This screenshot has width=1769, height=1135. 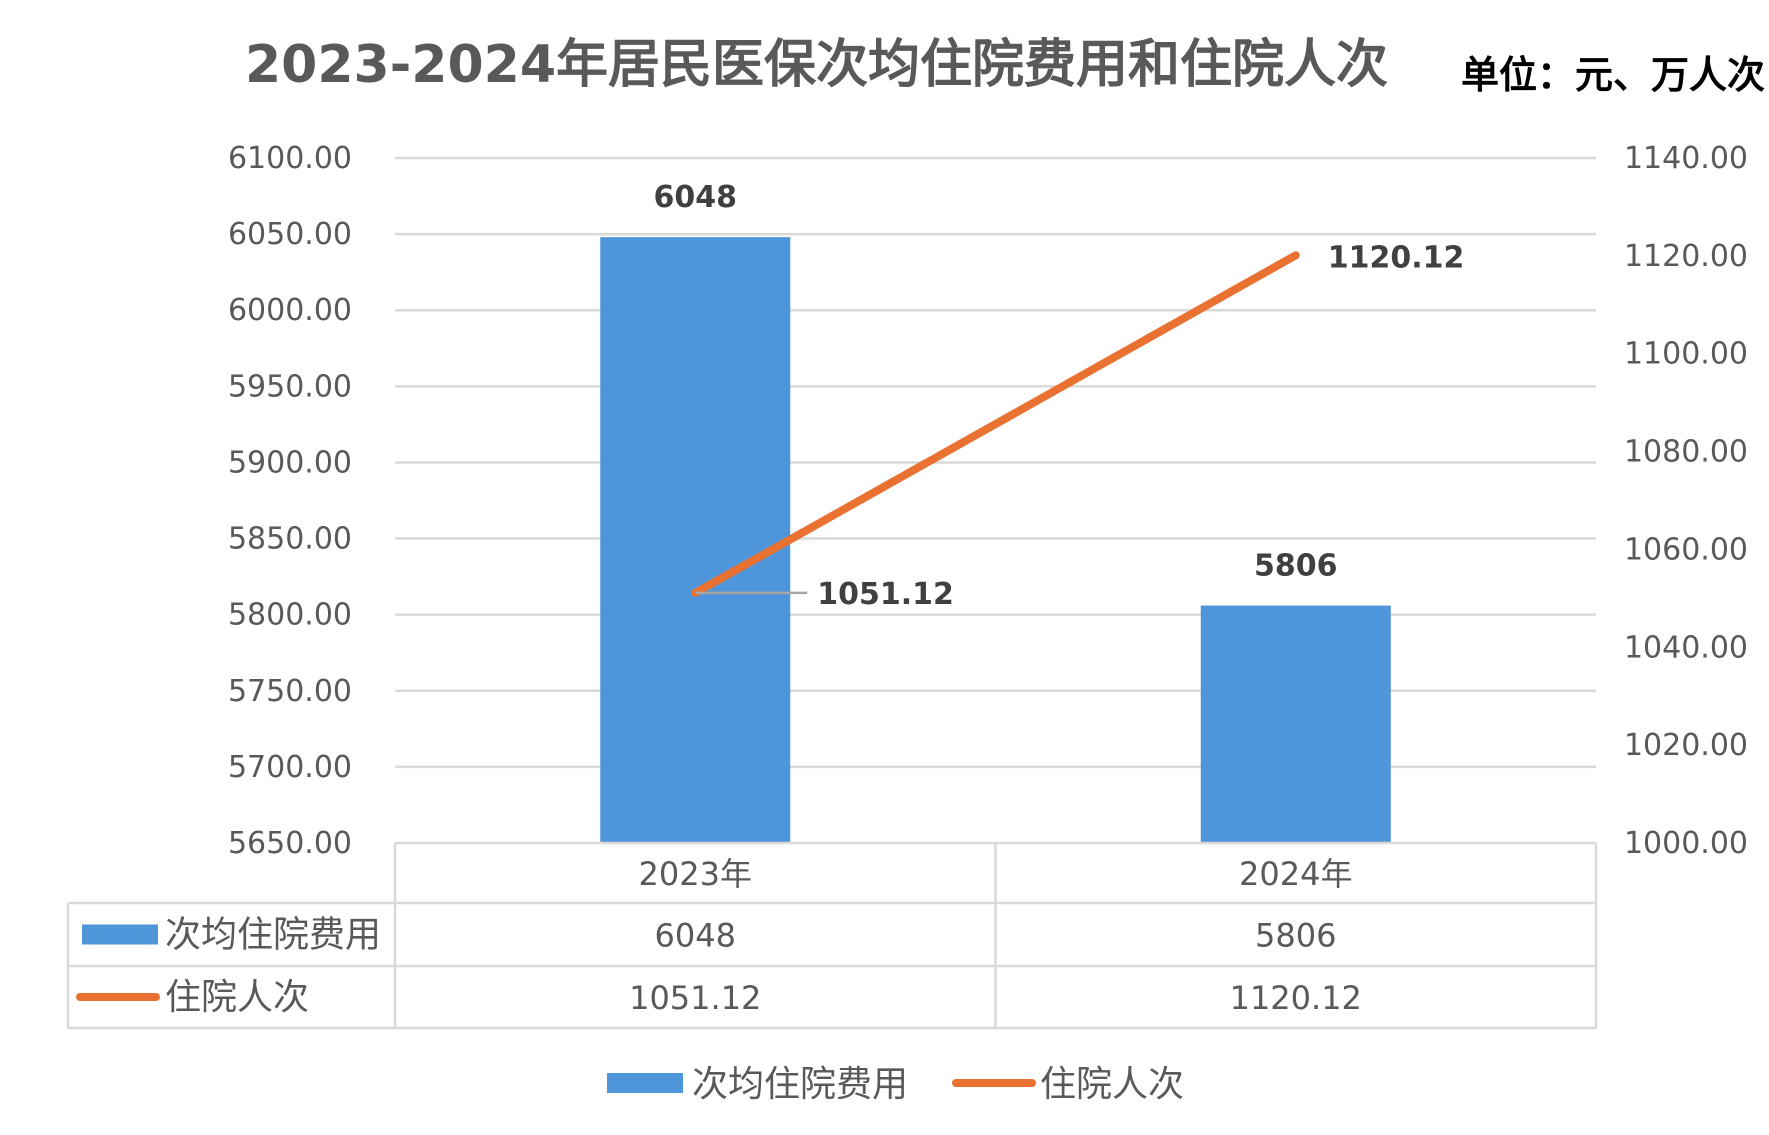 What do you see at coordinates (290, 234) in the screenshot?
I see `left-axis-tick-label: 6050.00` at bounding box center [290, 234].